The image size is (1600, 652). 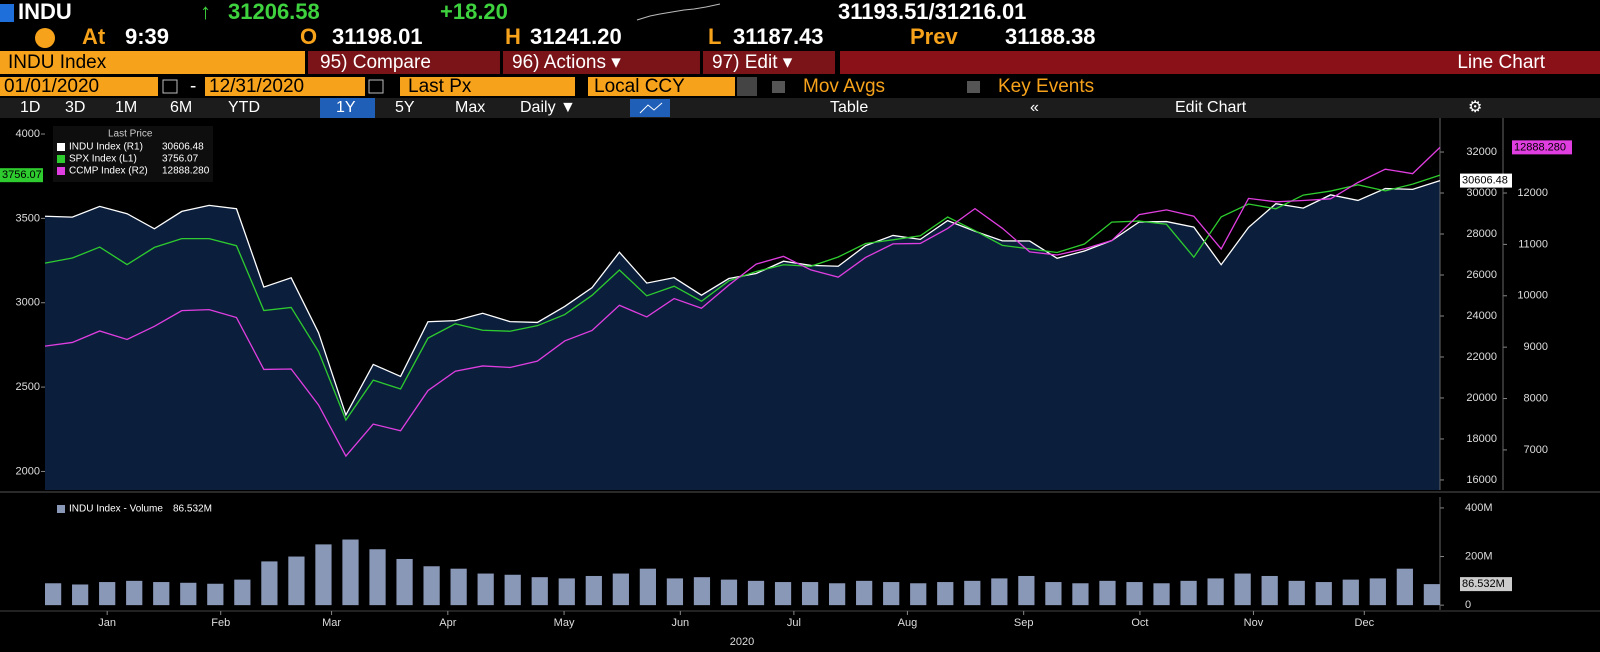 What do you see at coordinates (1481, 152) in the screenshot?
I see `y-tick-label: 32000` at bounding box center [1481, 152].